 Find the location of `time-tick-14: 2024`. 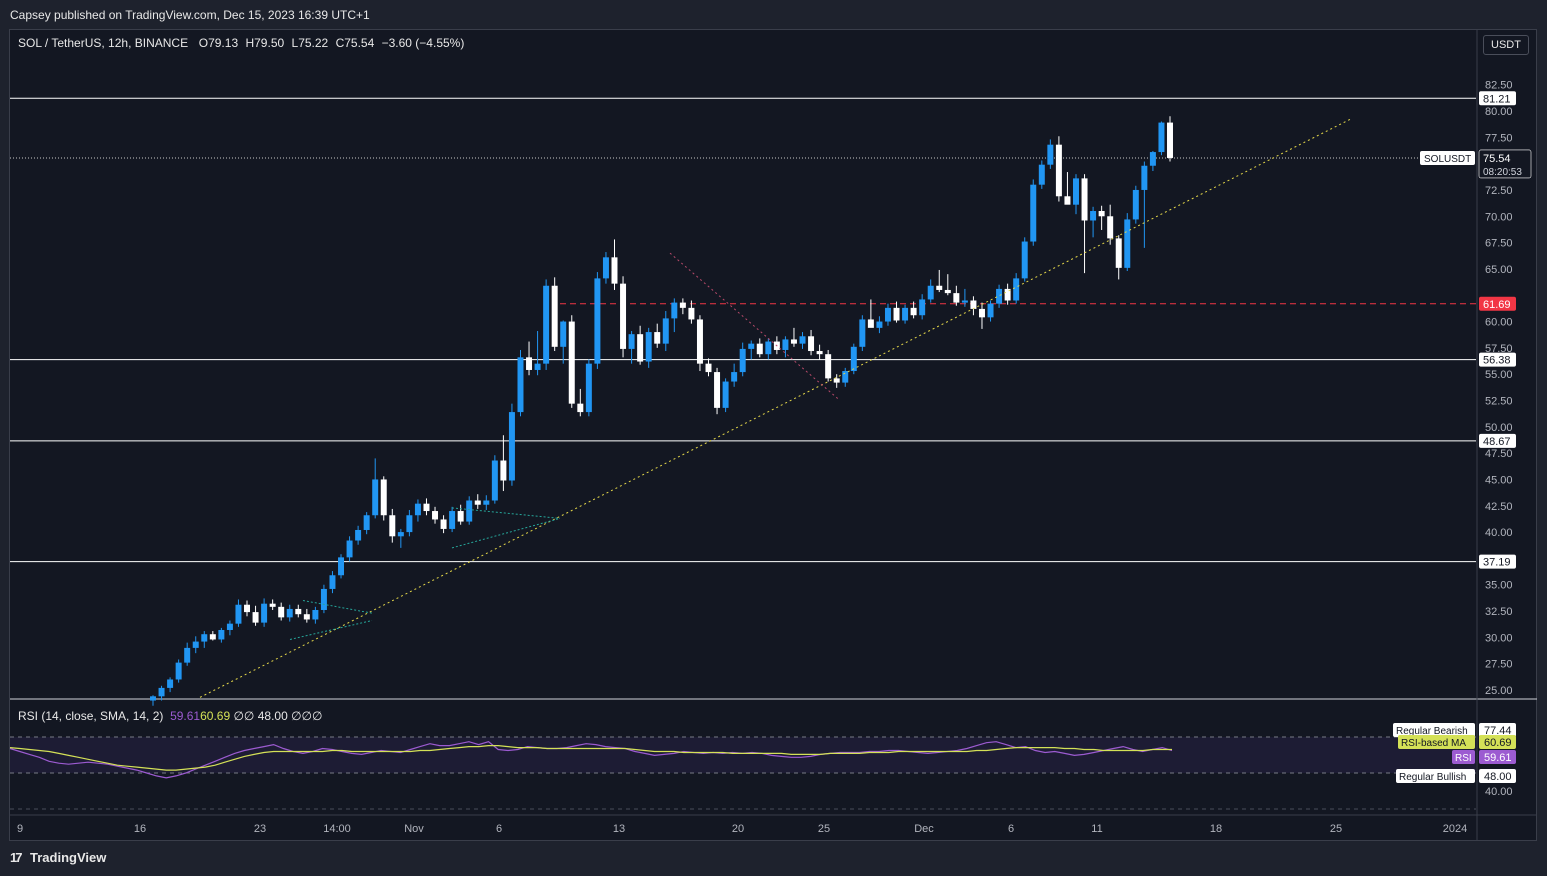

time-tick-14: 2024 is located at coordinates (1455, 829).